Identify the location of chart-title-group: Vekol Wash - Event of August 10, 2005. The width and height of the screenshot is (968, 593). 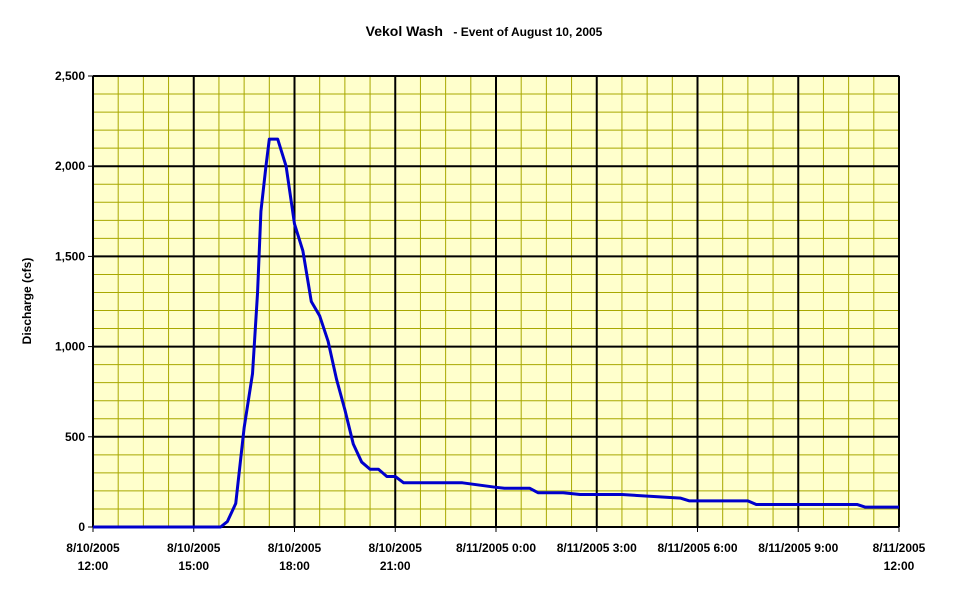
(484, 31).